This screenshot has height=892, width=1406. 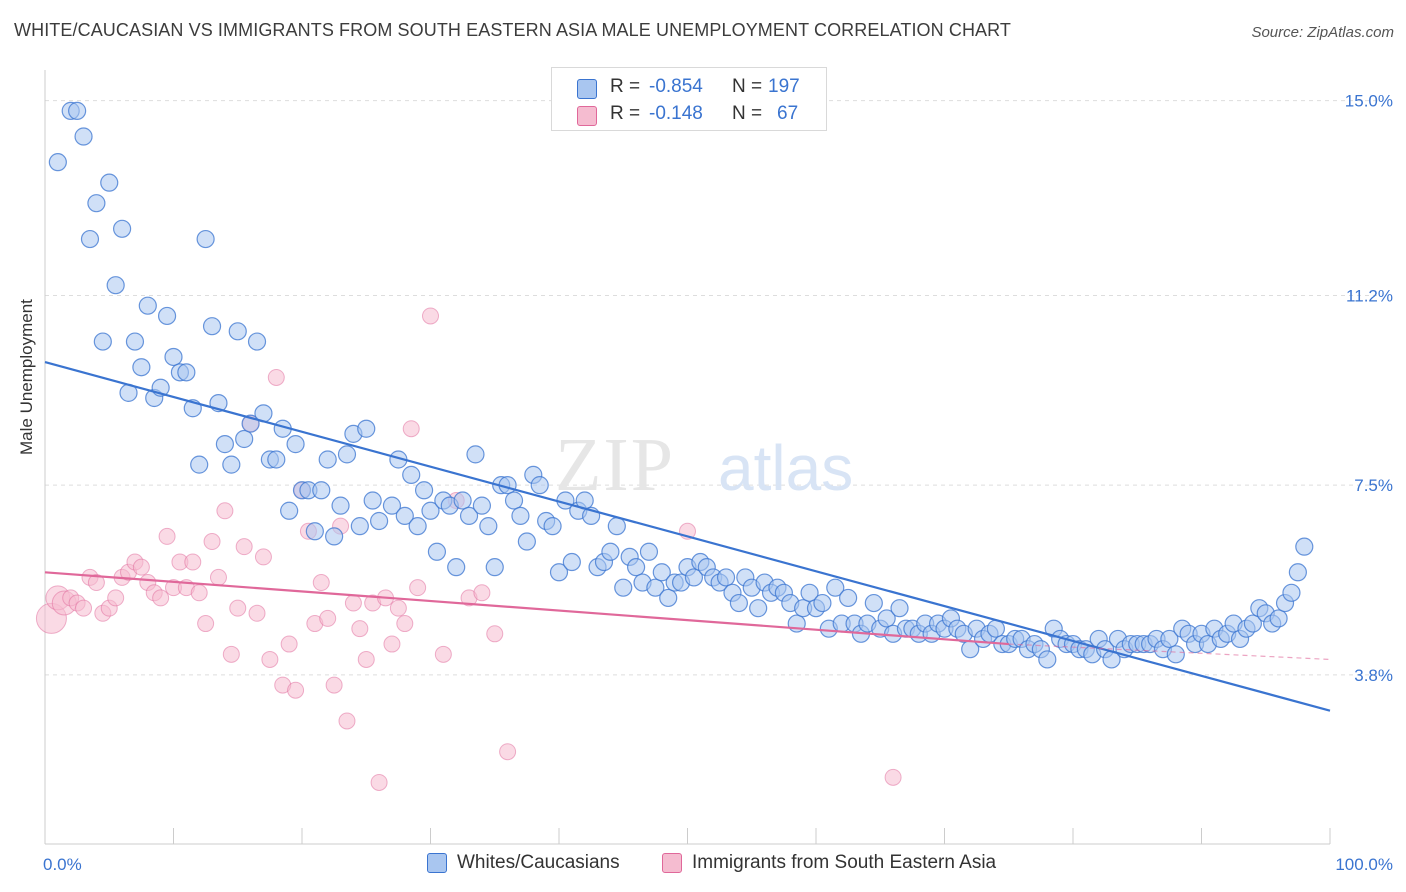 What do you see at coordinates (26, 377) in the screenshot?
I see `y-axis-label: Male Unemployment` at bounding box center [26, 377].